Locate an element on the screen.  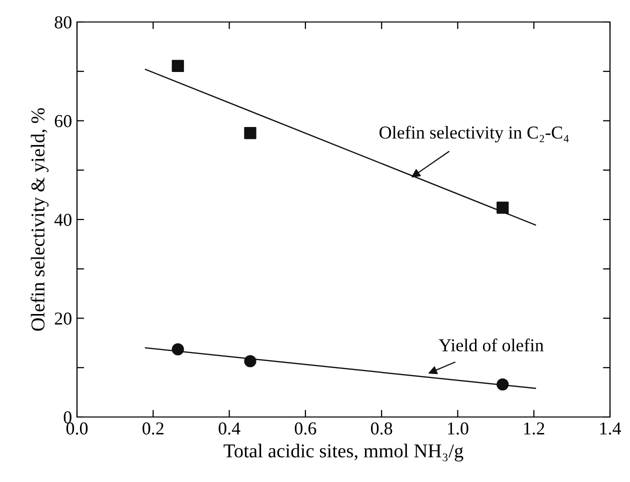
x-axis-title: Total acidic sites, mmol NH₃/g is located at coordinates (344, 453).